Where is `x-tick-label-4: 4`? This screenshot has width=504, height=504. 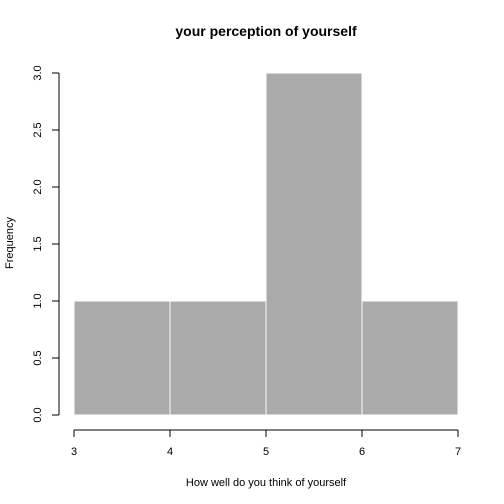
x-tick-label-4: 4 is located at coordinates (170, 452).